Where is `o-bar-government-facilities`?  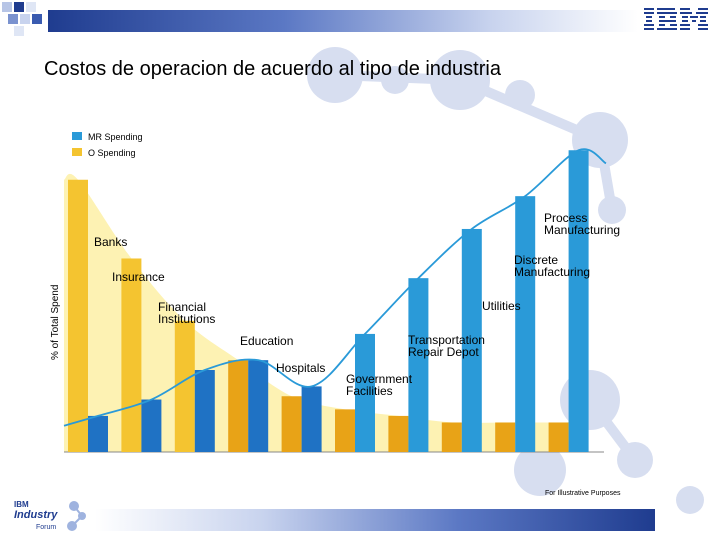
o-bar-government-facilities is located at coordinates (345, 430).